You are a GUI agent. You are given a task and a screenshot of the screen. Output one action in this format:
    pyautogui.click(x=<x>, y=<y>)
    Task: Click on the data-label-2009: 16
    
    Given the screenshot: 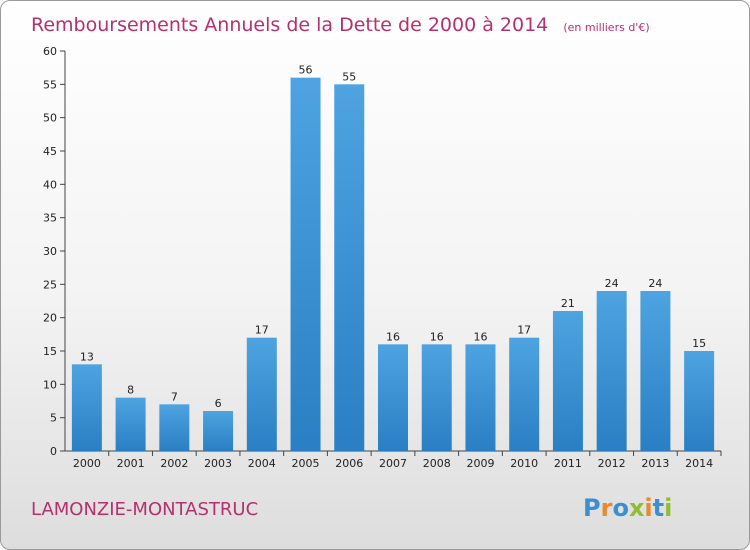 What is the action you would take?
    pyautogui.click(x=480, y=336)
    